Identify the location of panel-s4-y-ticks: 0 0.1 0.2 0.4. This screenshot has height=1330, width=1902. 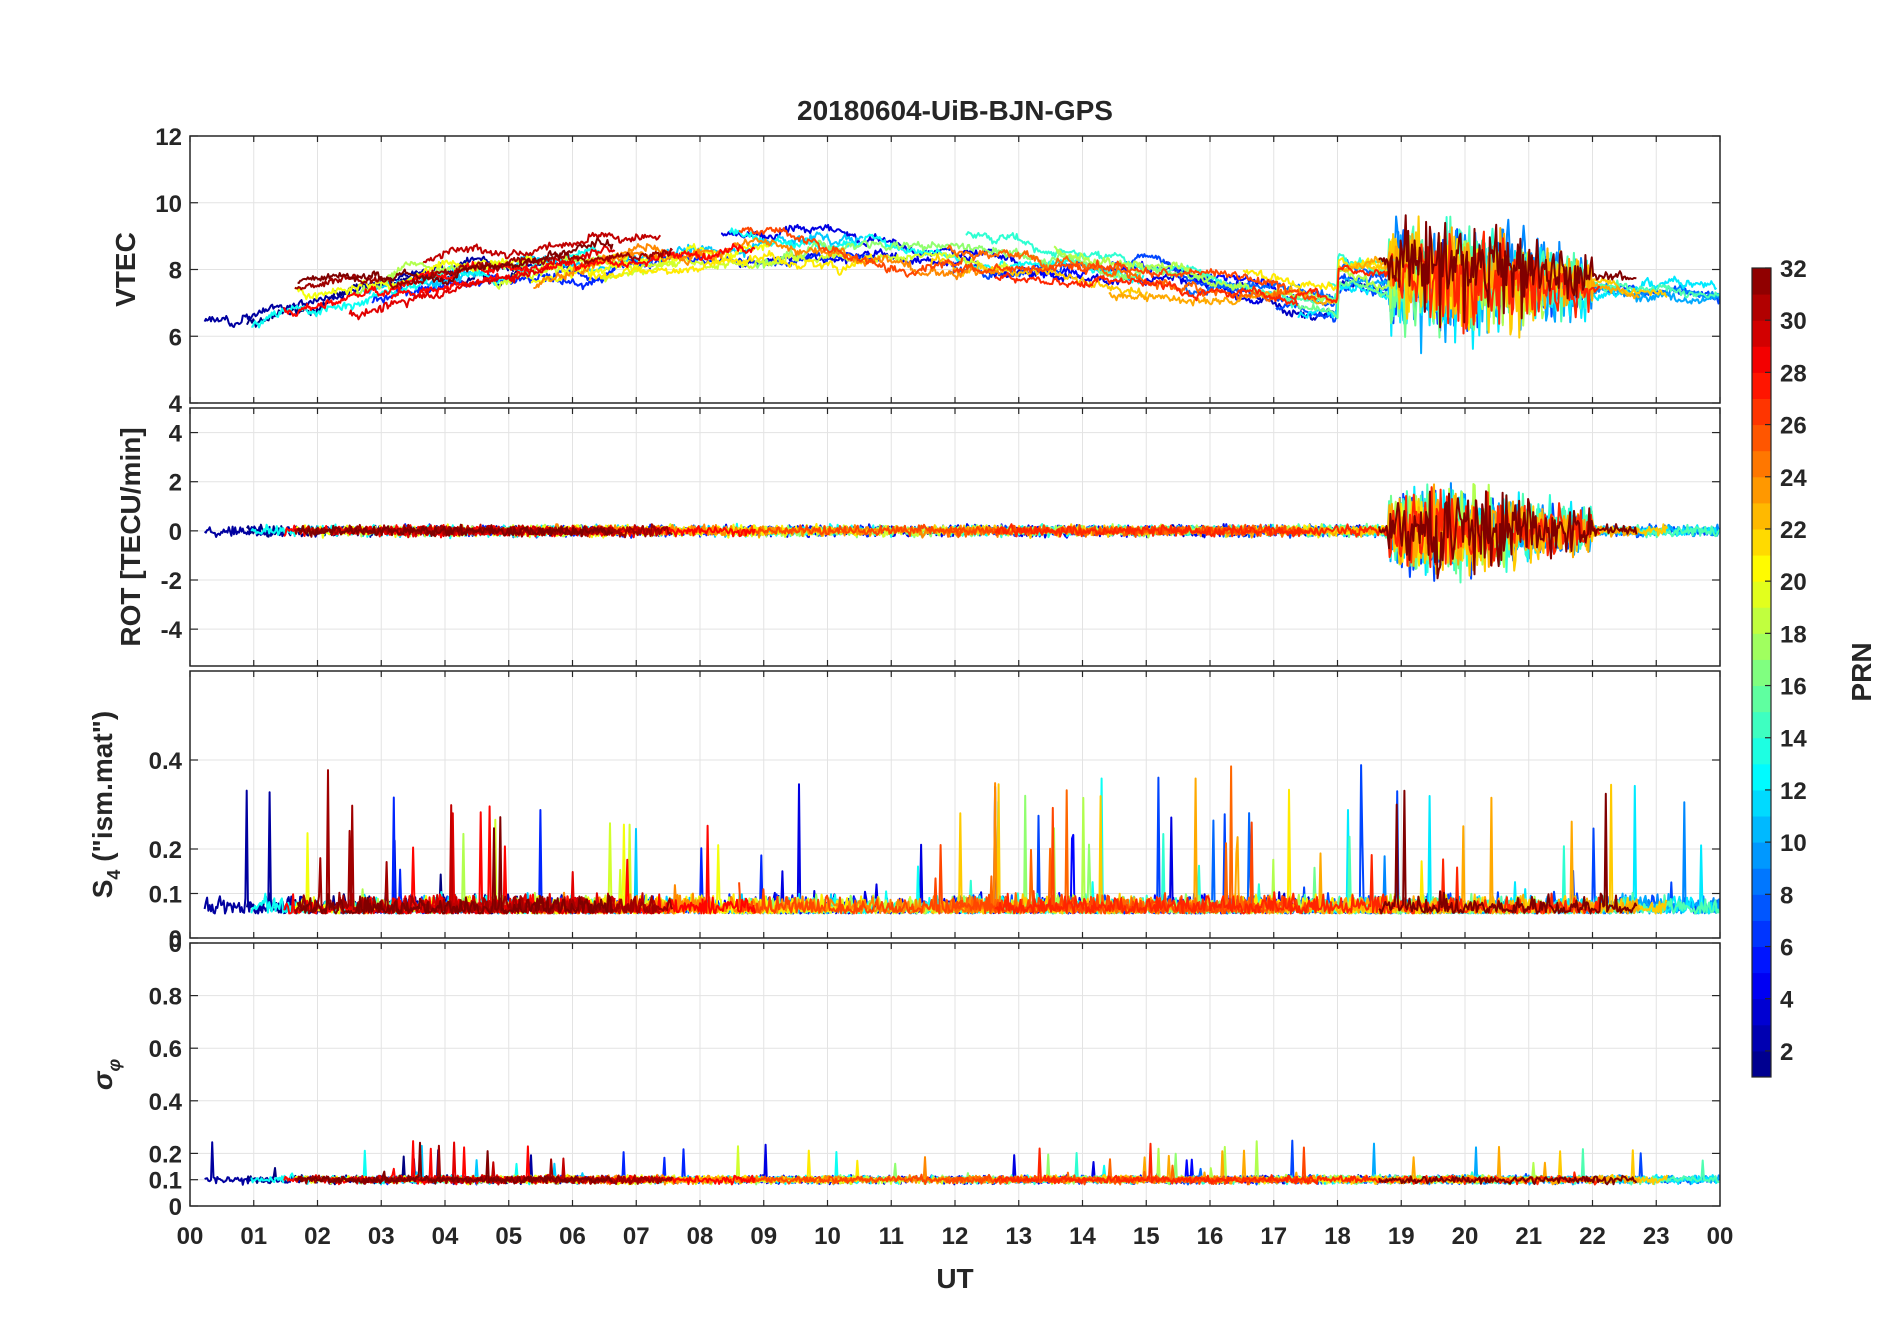
(166, 850).